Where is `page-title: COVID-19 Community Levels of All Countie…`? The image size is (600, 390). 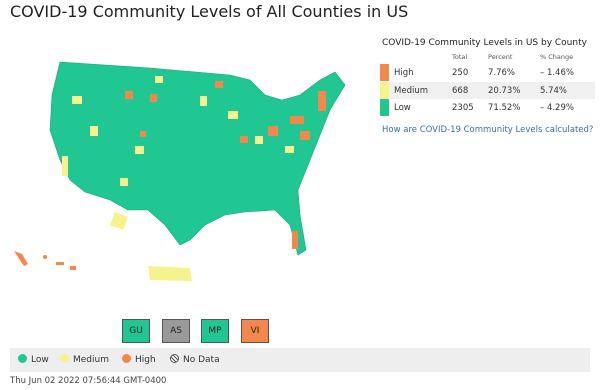 page-title: COVID-19 Community Levels of All Countie… is located at coordinates (209, 11).